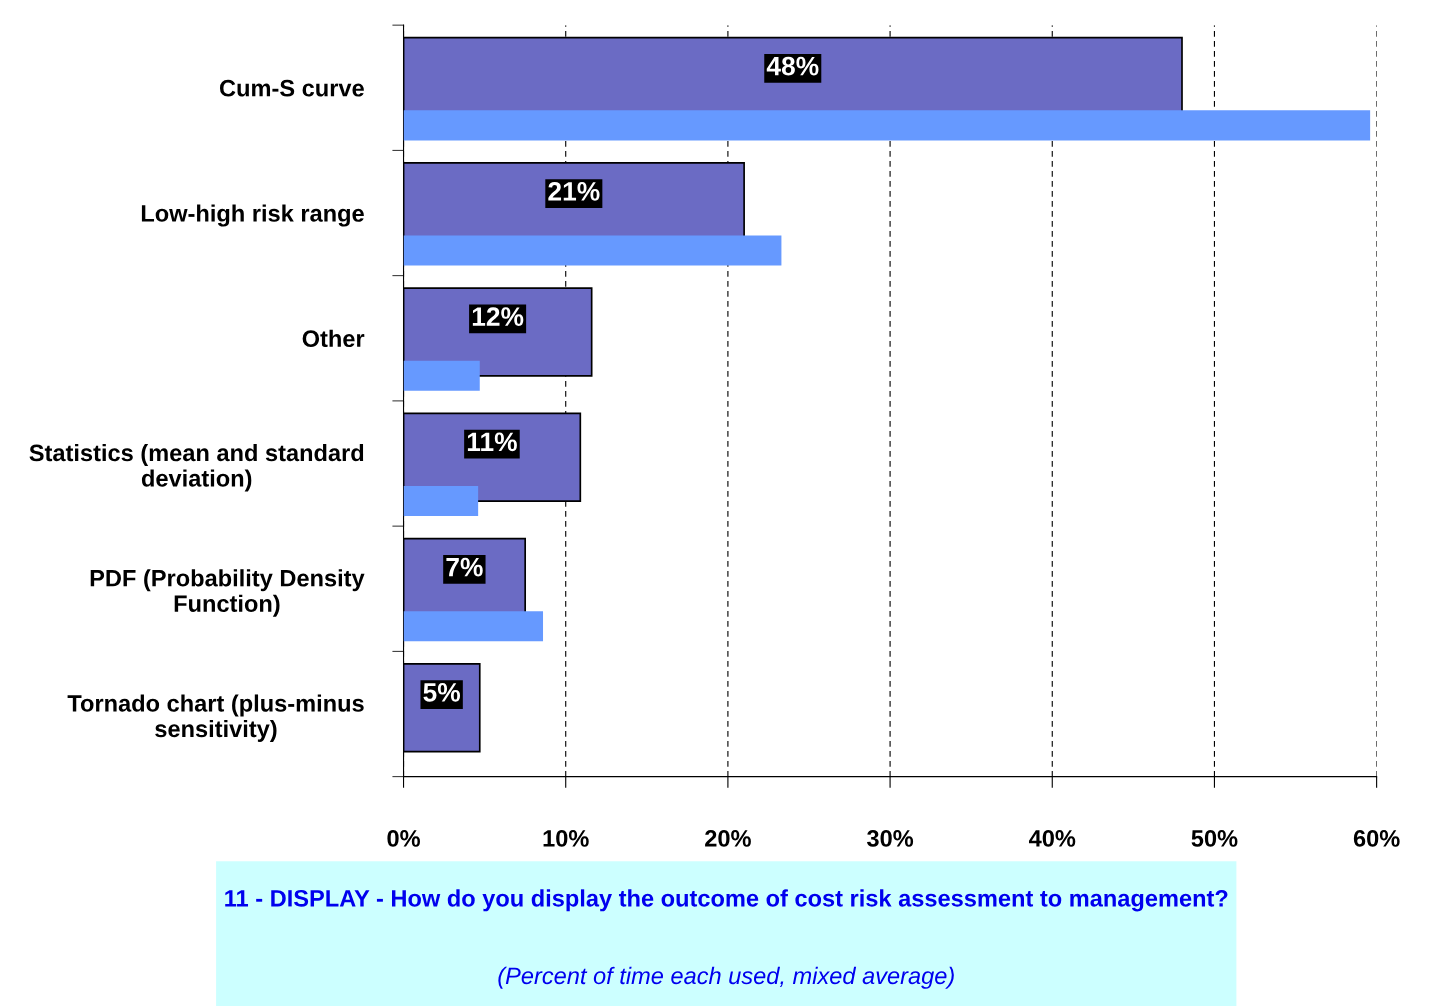  What do you see at coordinates (464, 567) in the screenshot?
I see `data-label: 7%` at bounding box center [464, 567].